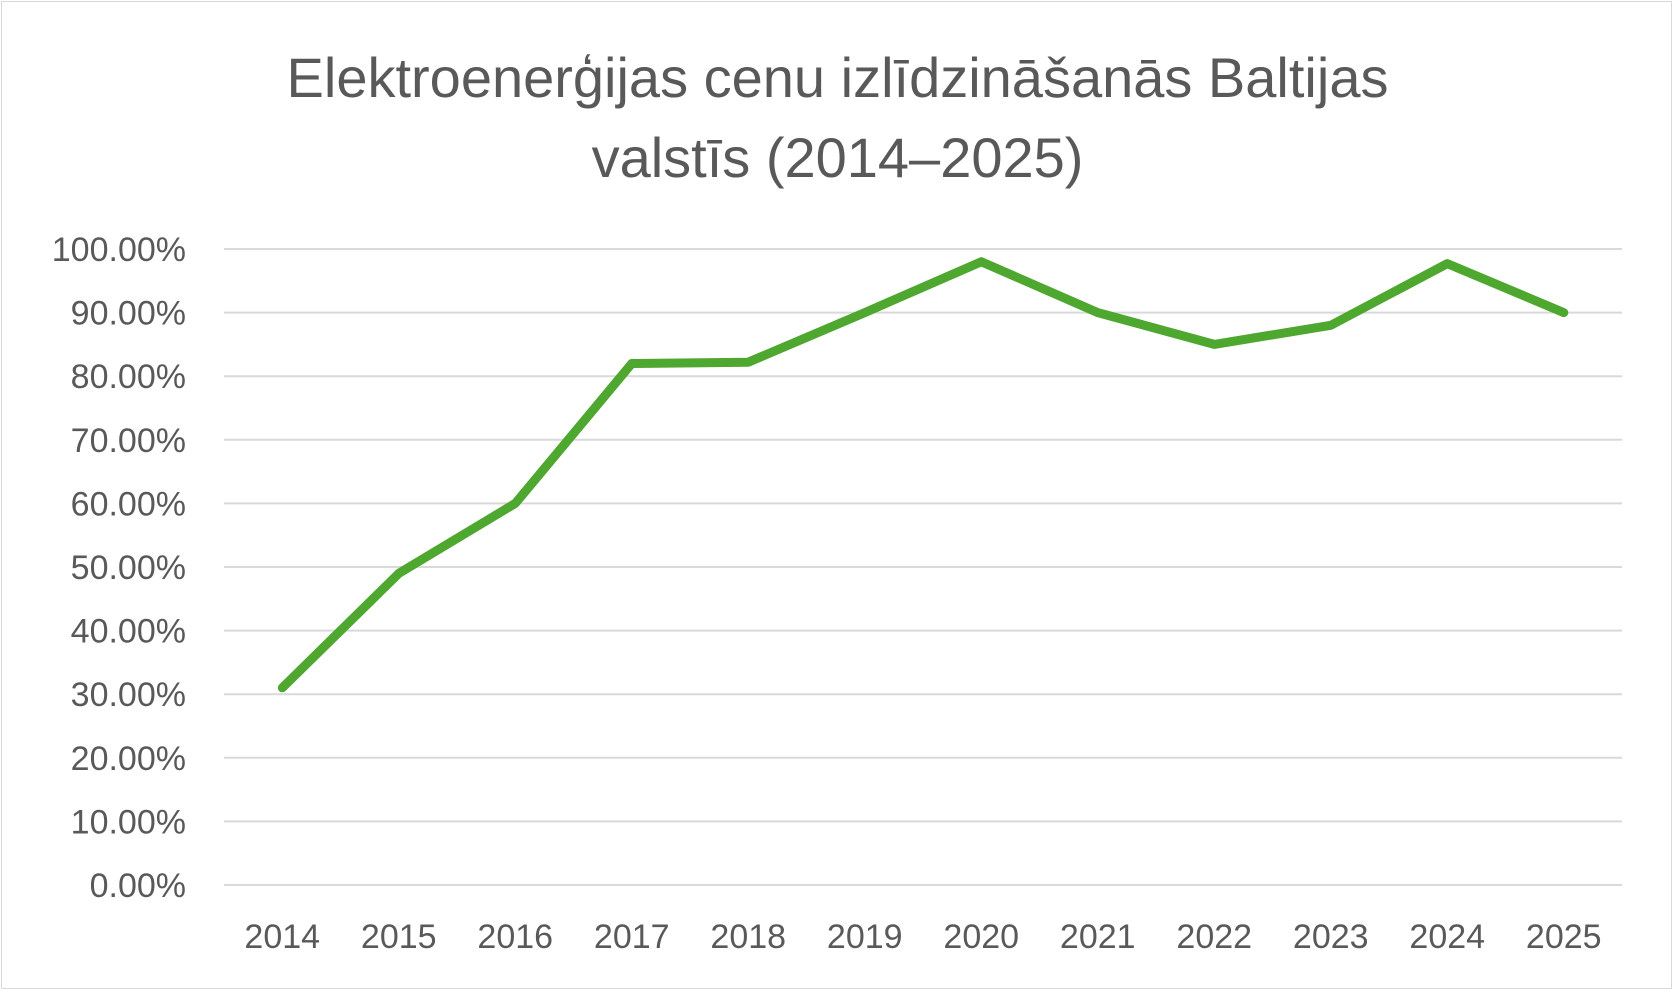 This screenshot has height=992, width=1675. Describe the element at coordinates (1331, 937) in the screenshot. I see `x-tick-label: 2023` at that location.